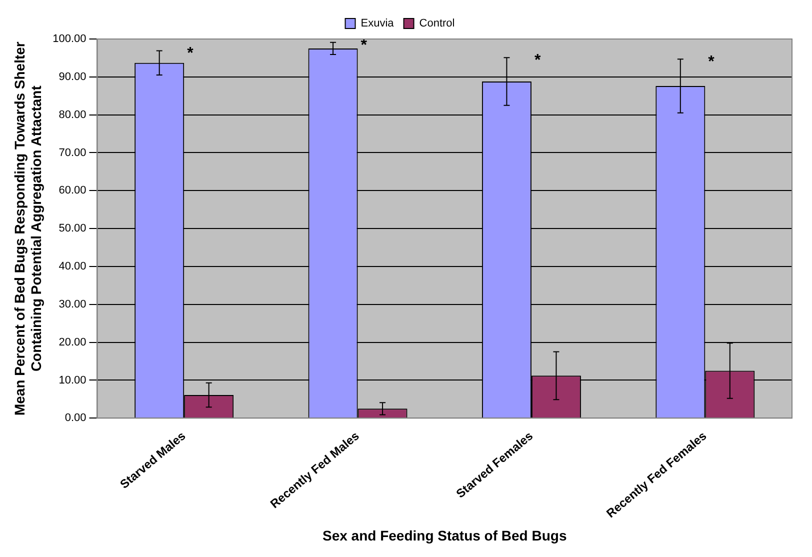  What do you see at coordinates (72, 304) in the screenshot?
I see `y-tick-label: 30.00` at bounding box center [72, 304].